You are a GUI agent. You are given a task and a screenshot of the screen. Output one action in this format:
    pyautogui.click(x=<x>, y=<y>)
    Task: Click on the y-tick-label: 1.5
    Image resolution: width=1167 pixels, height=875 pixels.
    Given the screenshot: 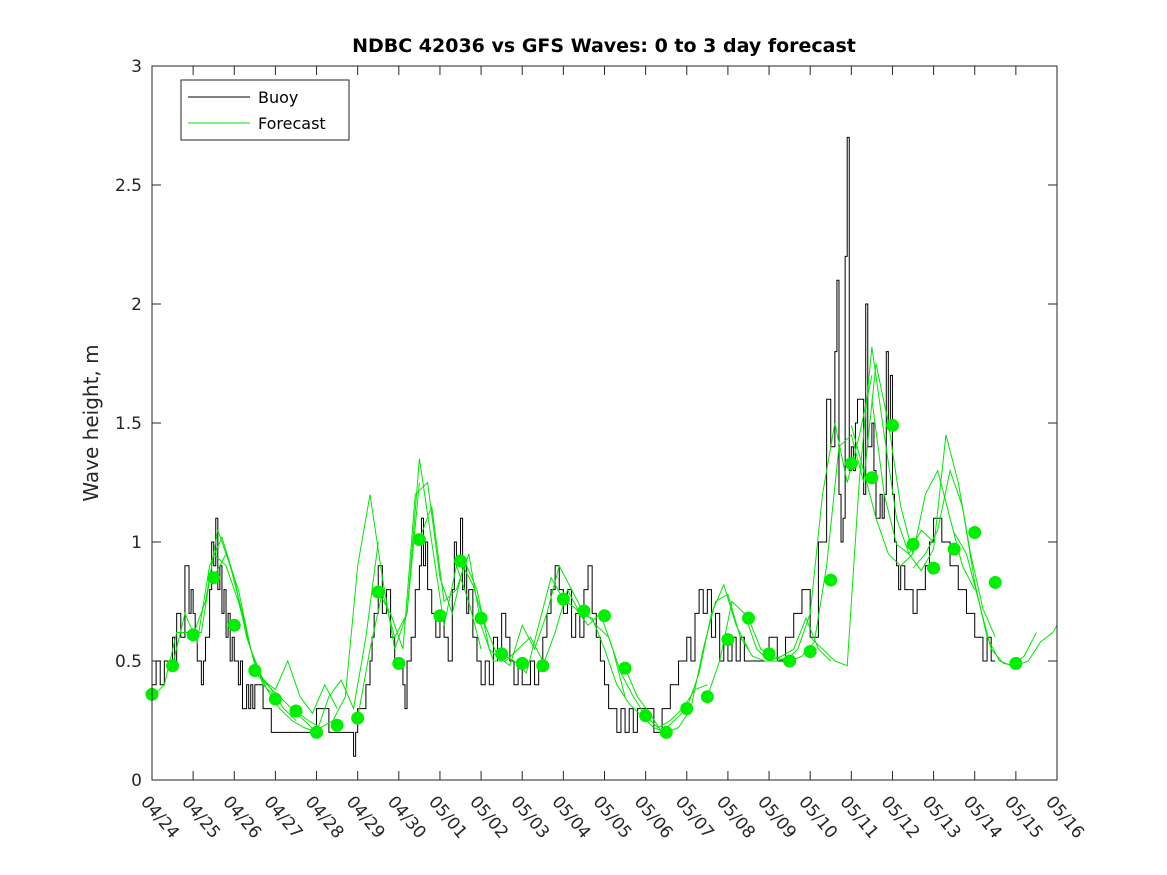 What is the action you would take?
    pyautogui.click(x=128, y=424)
    